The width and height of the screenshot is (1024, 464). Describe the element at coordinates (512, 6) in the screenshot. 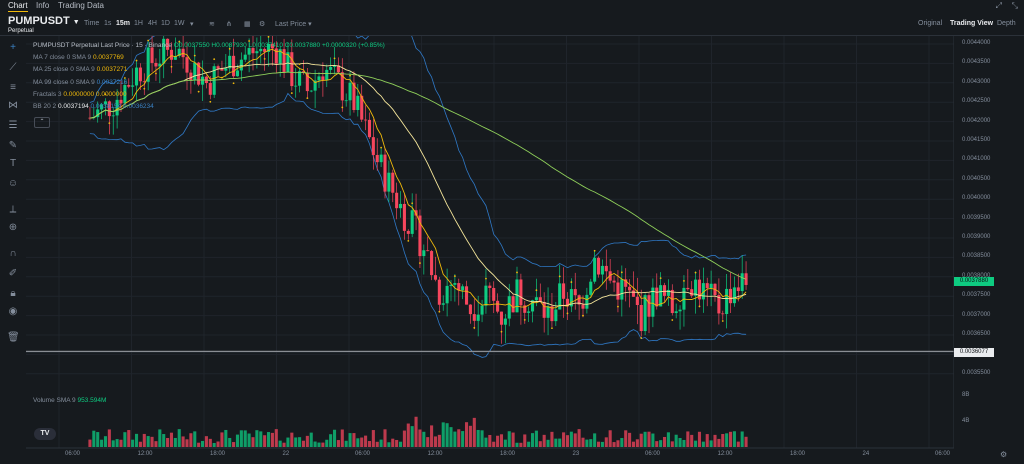

I see `top-nav: Chart Info Trading Data ⤢ ⤡` at that location.